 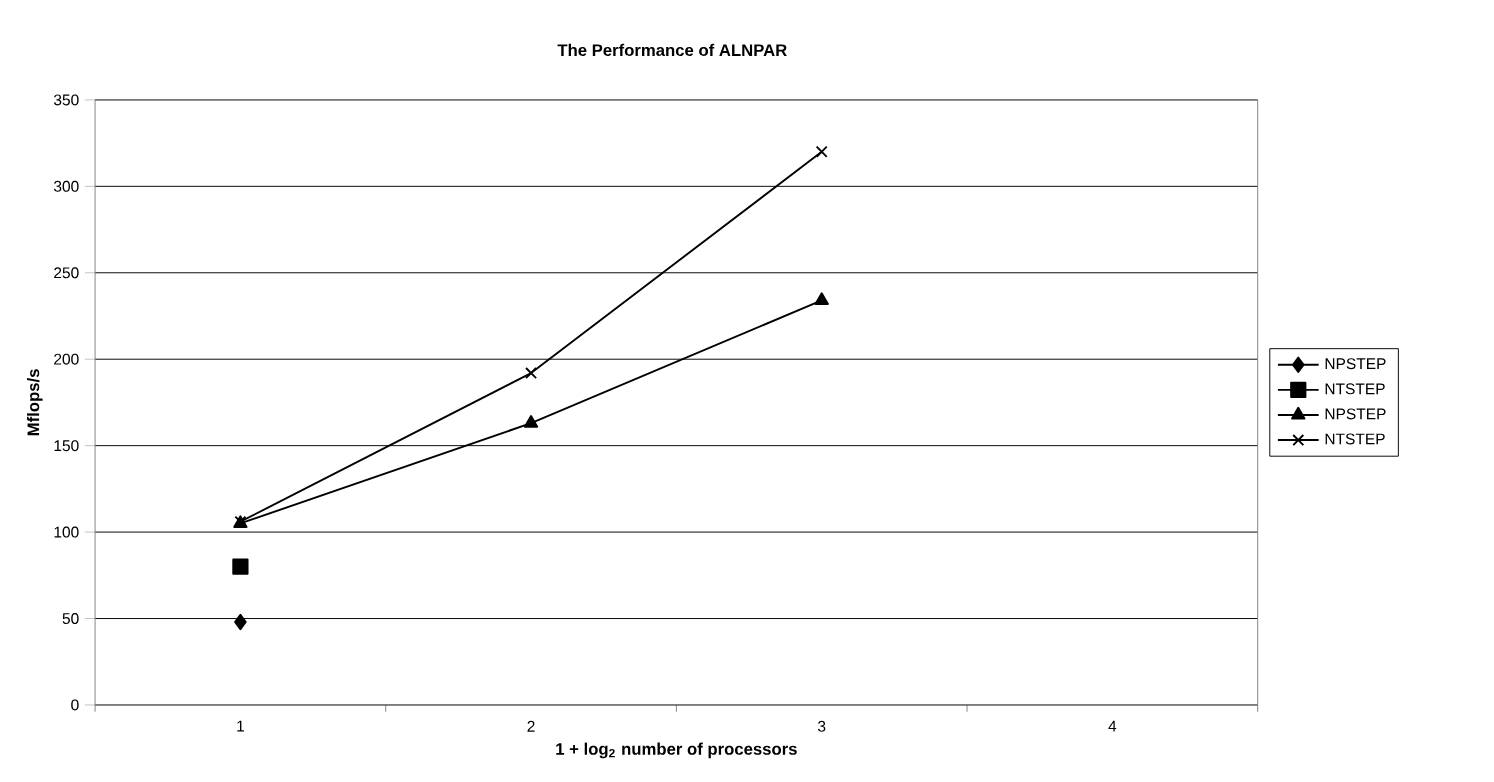 I want to click on y-tick-label: 350, so click(x=66, y=100).